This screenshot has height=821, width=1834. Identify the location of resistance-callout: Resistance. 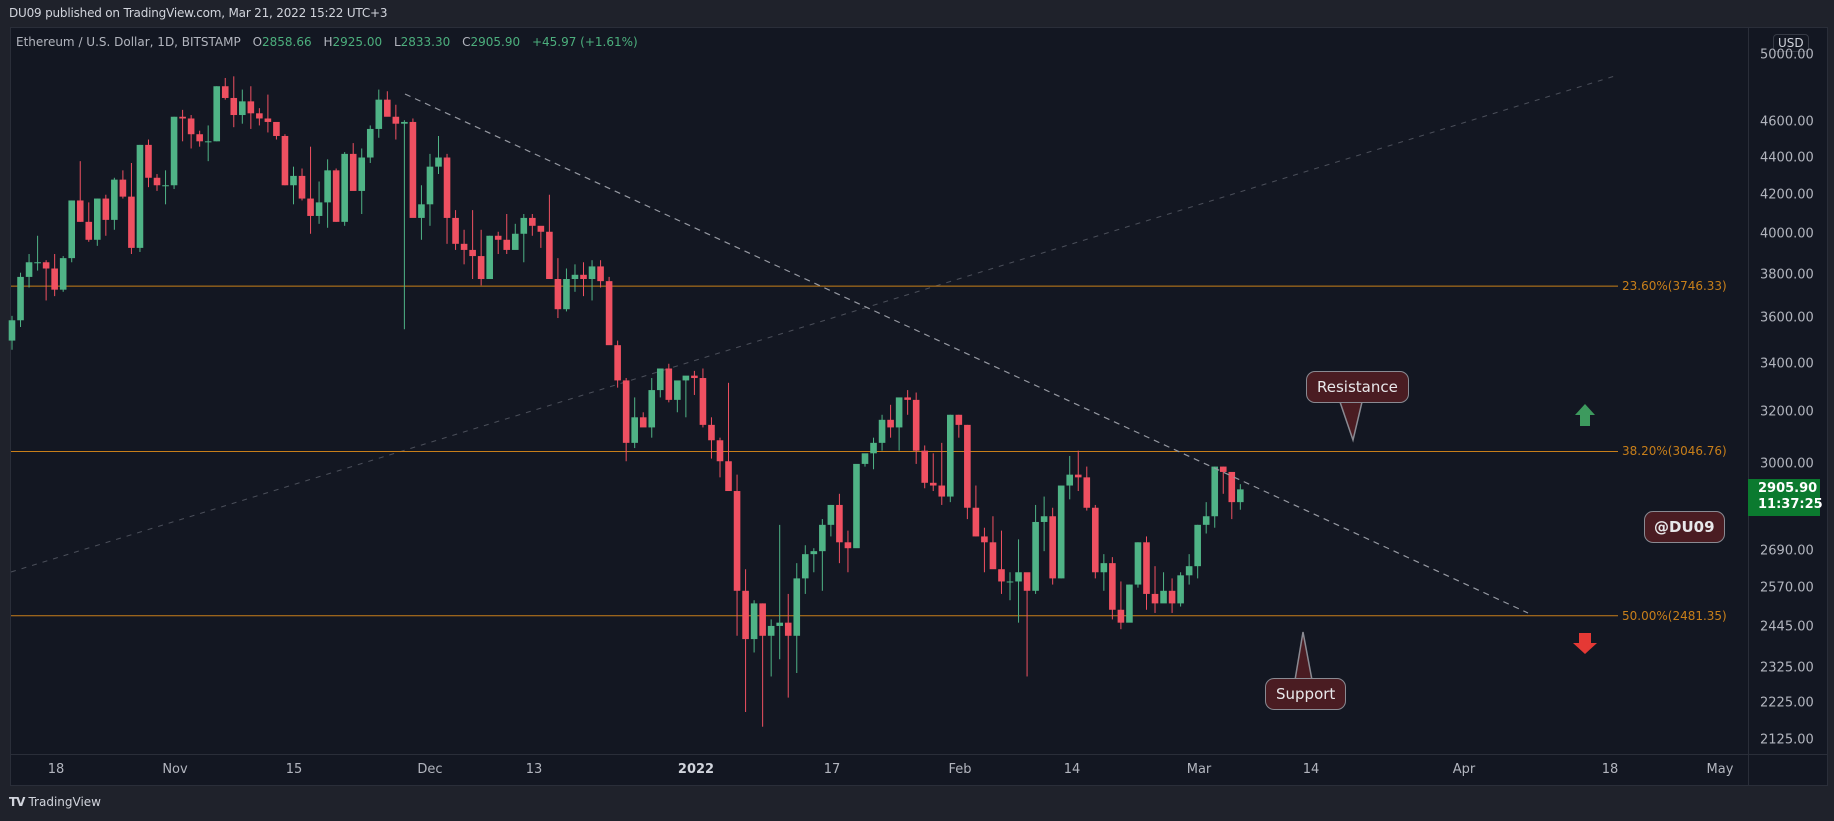
(1357, 387).